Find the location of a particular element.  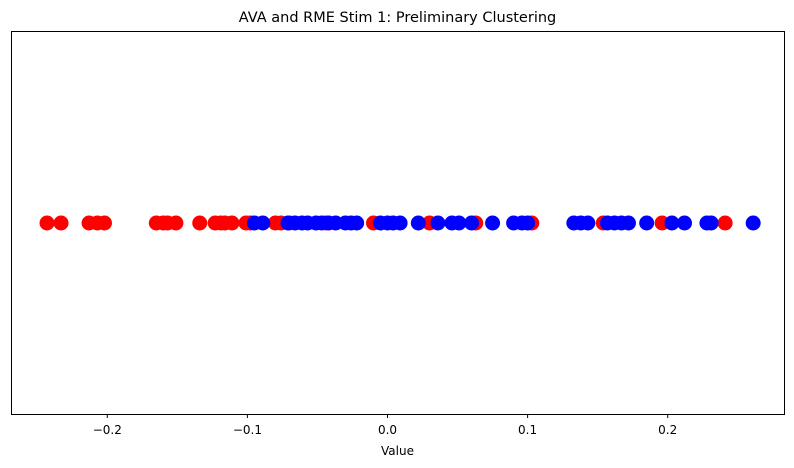

x-tick-label: 0.2 is located at coordinates (667, 430).